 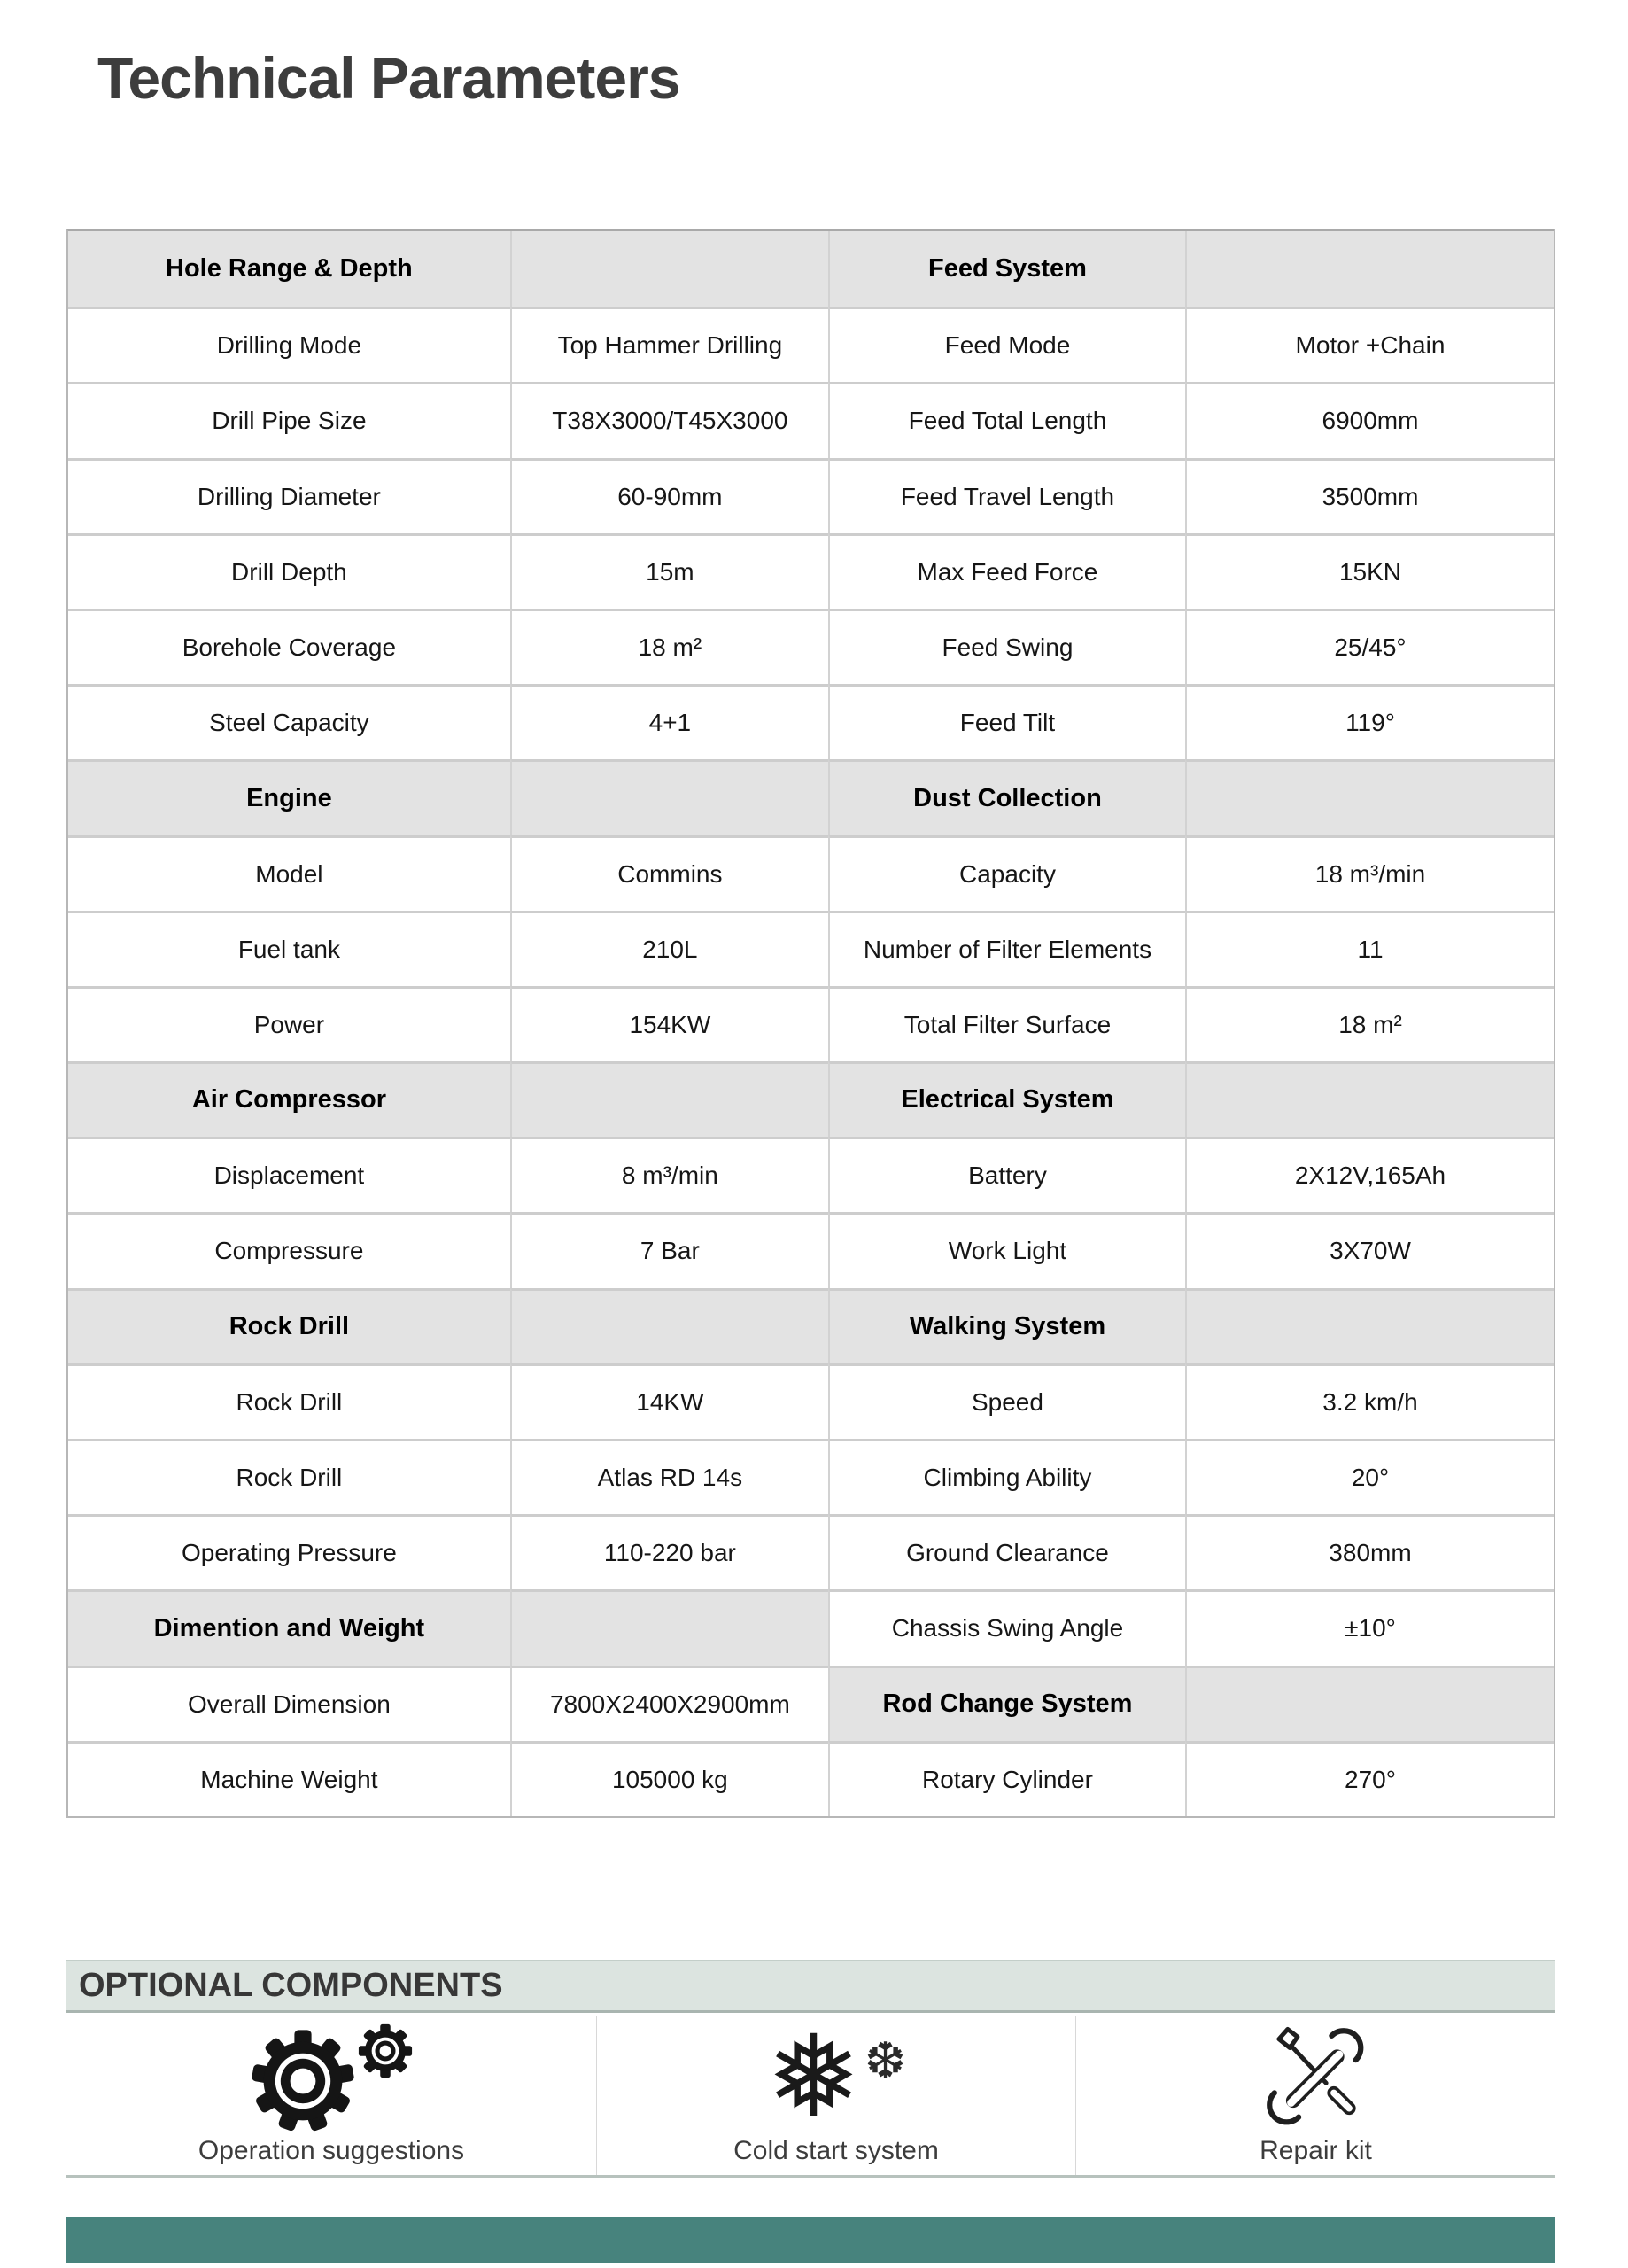 I want to click on spec-cell: 110-220 bar, so click(x=669, y=1552).